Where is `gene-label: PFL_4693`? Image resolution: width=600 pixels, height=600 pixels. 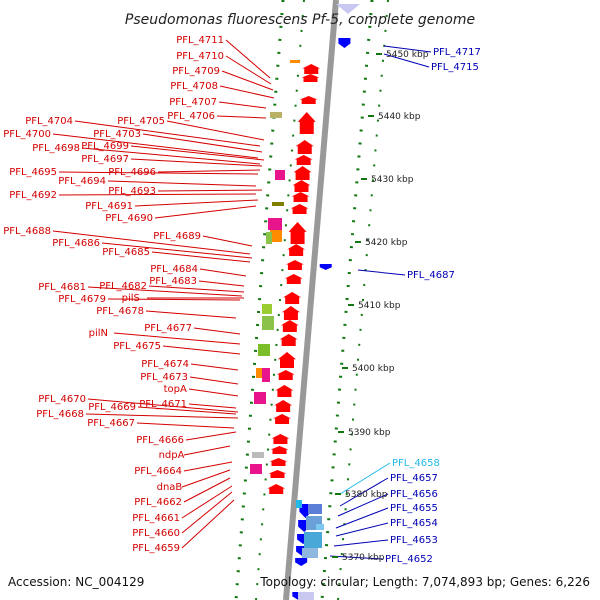 gene-label: PFL_4693 is located at coordinates (132, 191).